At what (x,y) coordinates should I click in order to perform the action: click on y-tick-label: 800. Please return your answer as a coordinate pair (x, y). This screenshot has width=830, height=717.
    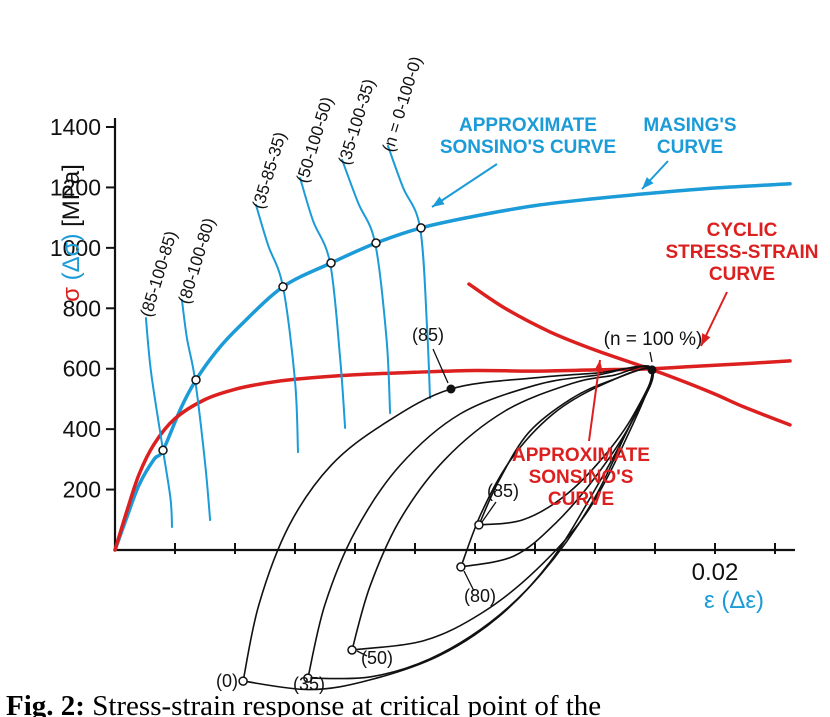
    Looking at the image, I should click on (82, 308).